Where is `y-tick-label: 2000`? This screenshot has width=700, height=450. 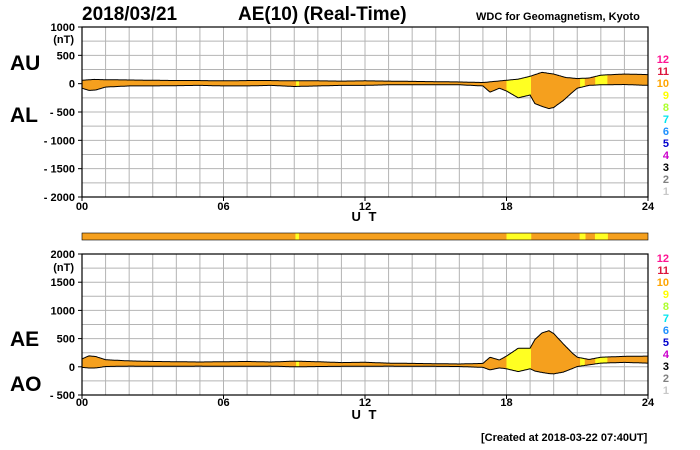
y-tick-label: 2000 is located at coordinates (63, 255).